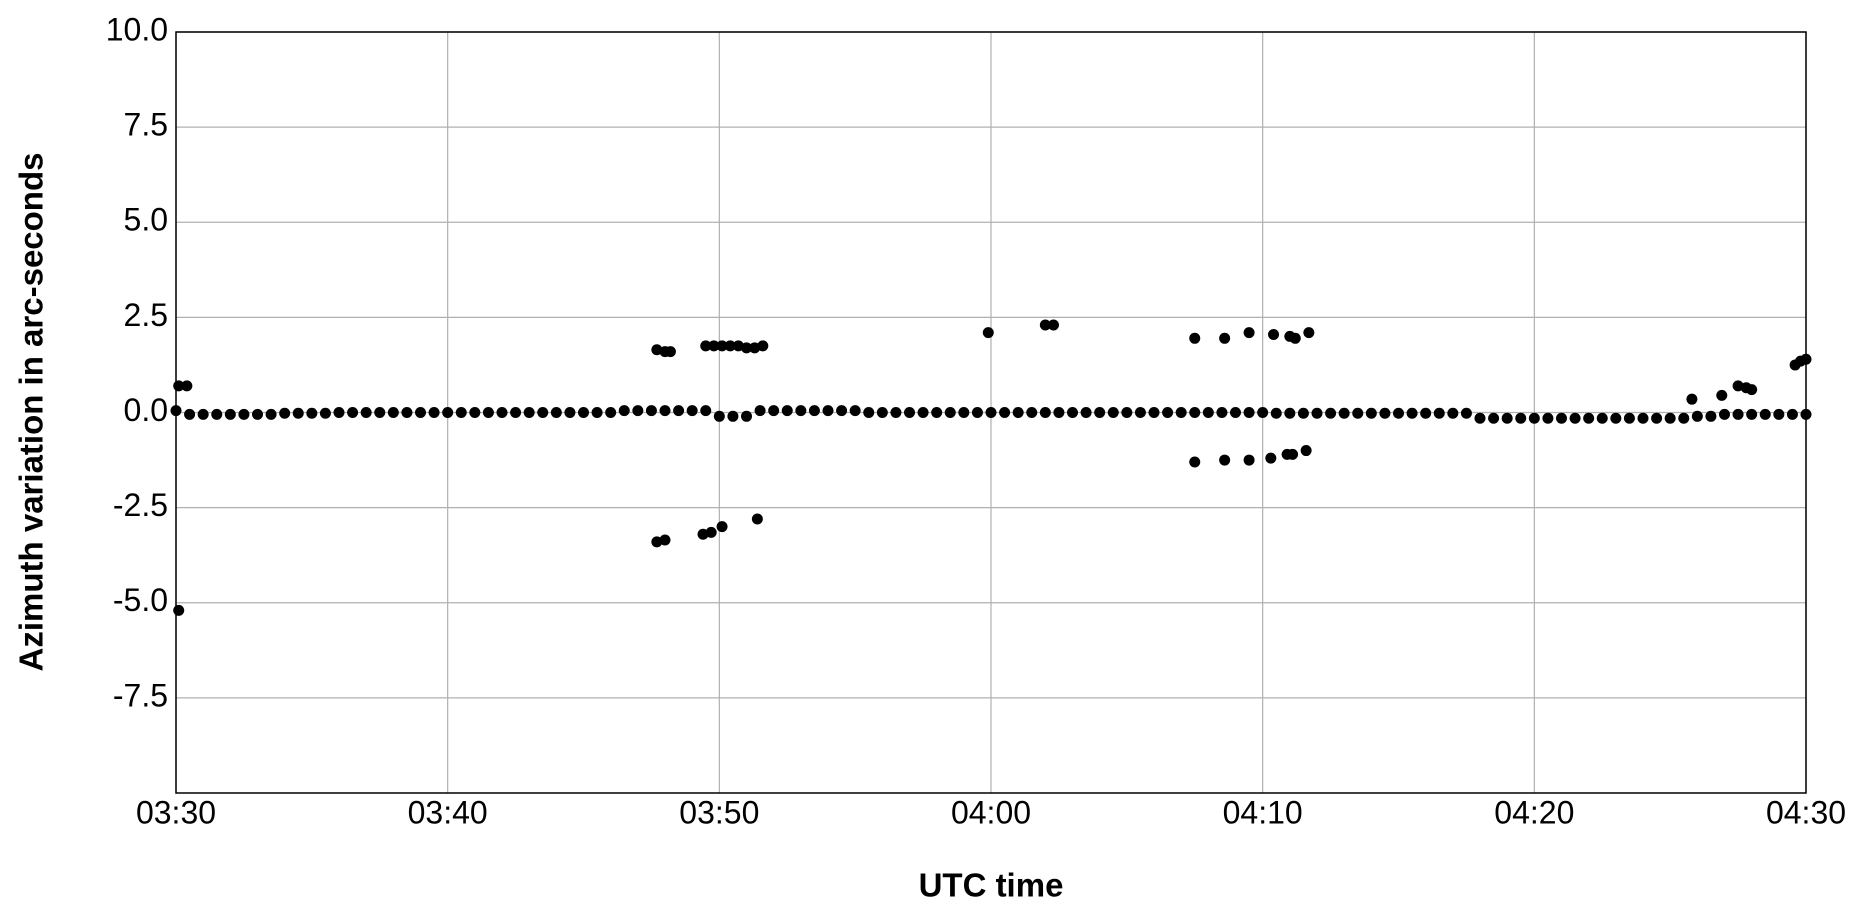 Image resolution: width=1872 pixels, height=919 pixels. What do you see at coordinates (1263, 812) in the screenshot?
I see `x-tick-label: 04:10` at bounding box center [1263, 812].